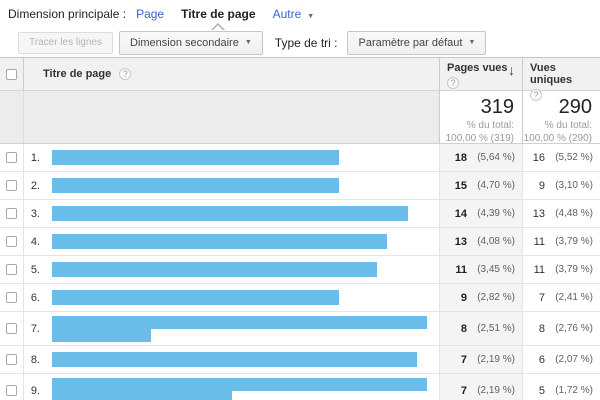 This screenshot has width=600, height=400. I want to click on secondary-dimension-label: Dimension secondaire, so click(184, 42).